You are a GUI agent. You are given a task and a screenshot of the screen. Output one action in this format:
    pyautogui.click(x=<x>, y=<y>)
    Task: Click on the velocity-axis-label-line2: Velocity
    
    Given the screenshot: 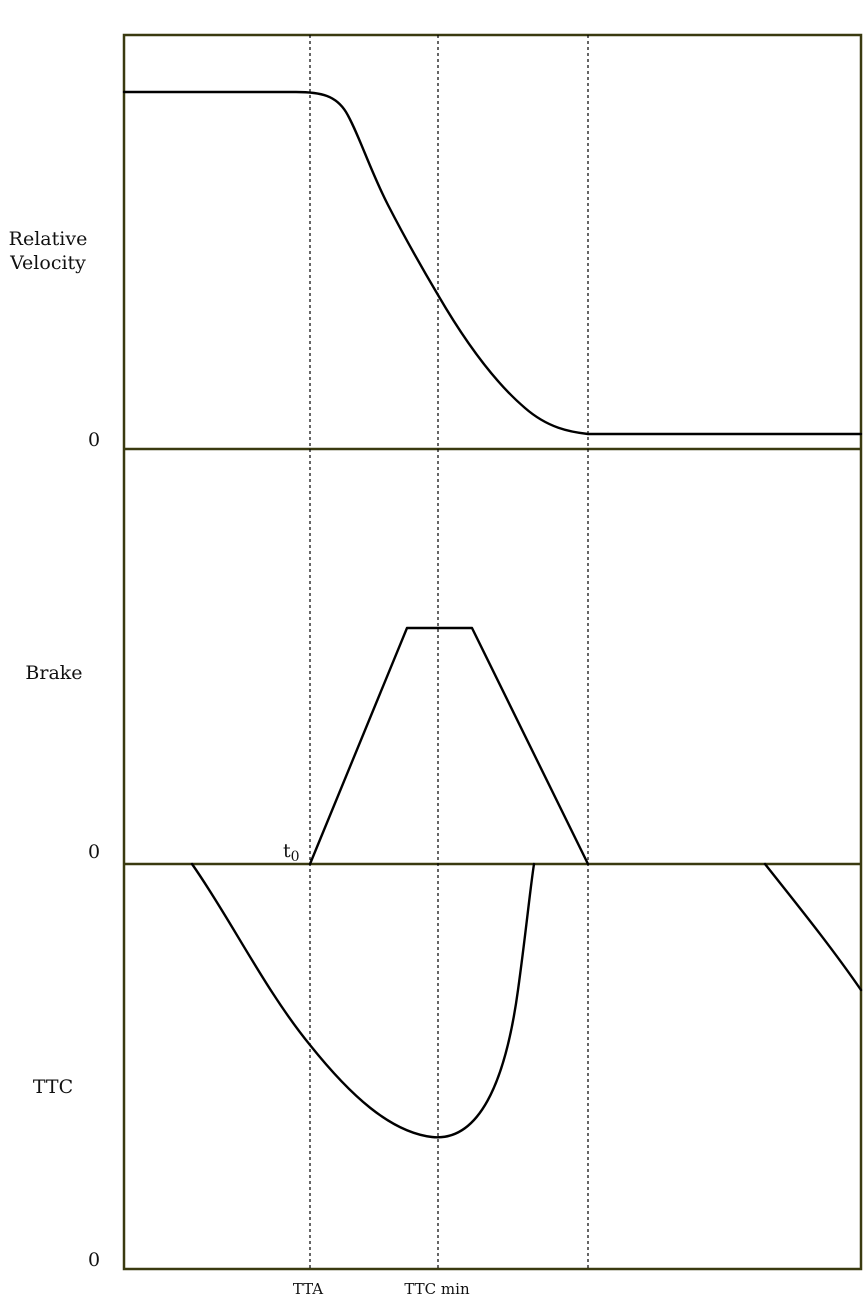 What is the action you would take?
    pyautogui.click(x=47, y=263)
    